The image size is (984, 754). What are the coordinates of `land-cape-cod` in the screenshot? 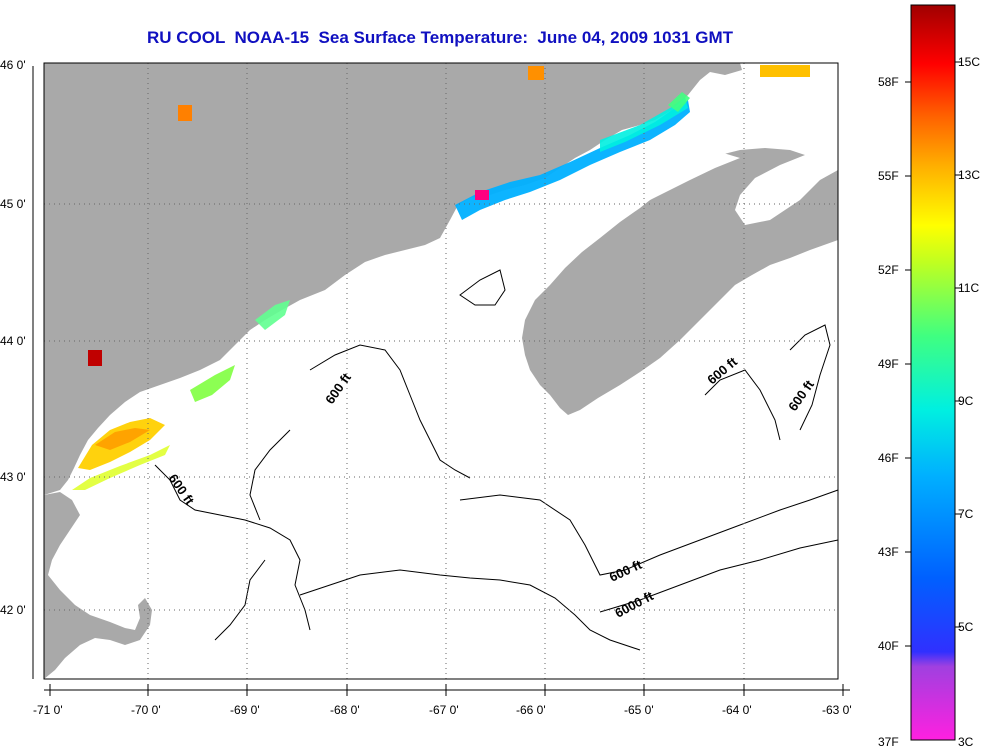 It's located at (98, 585).